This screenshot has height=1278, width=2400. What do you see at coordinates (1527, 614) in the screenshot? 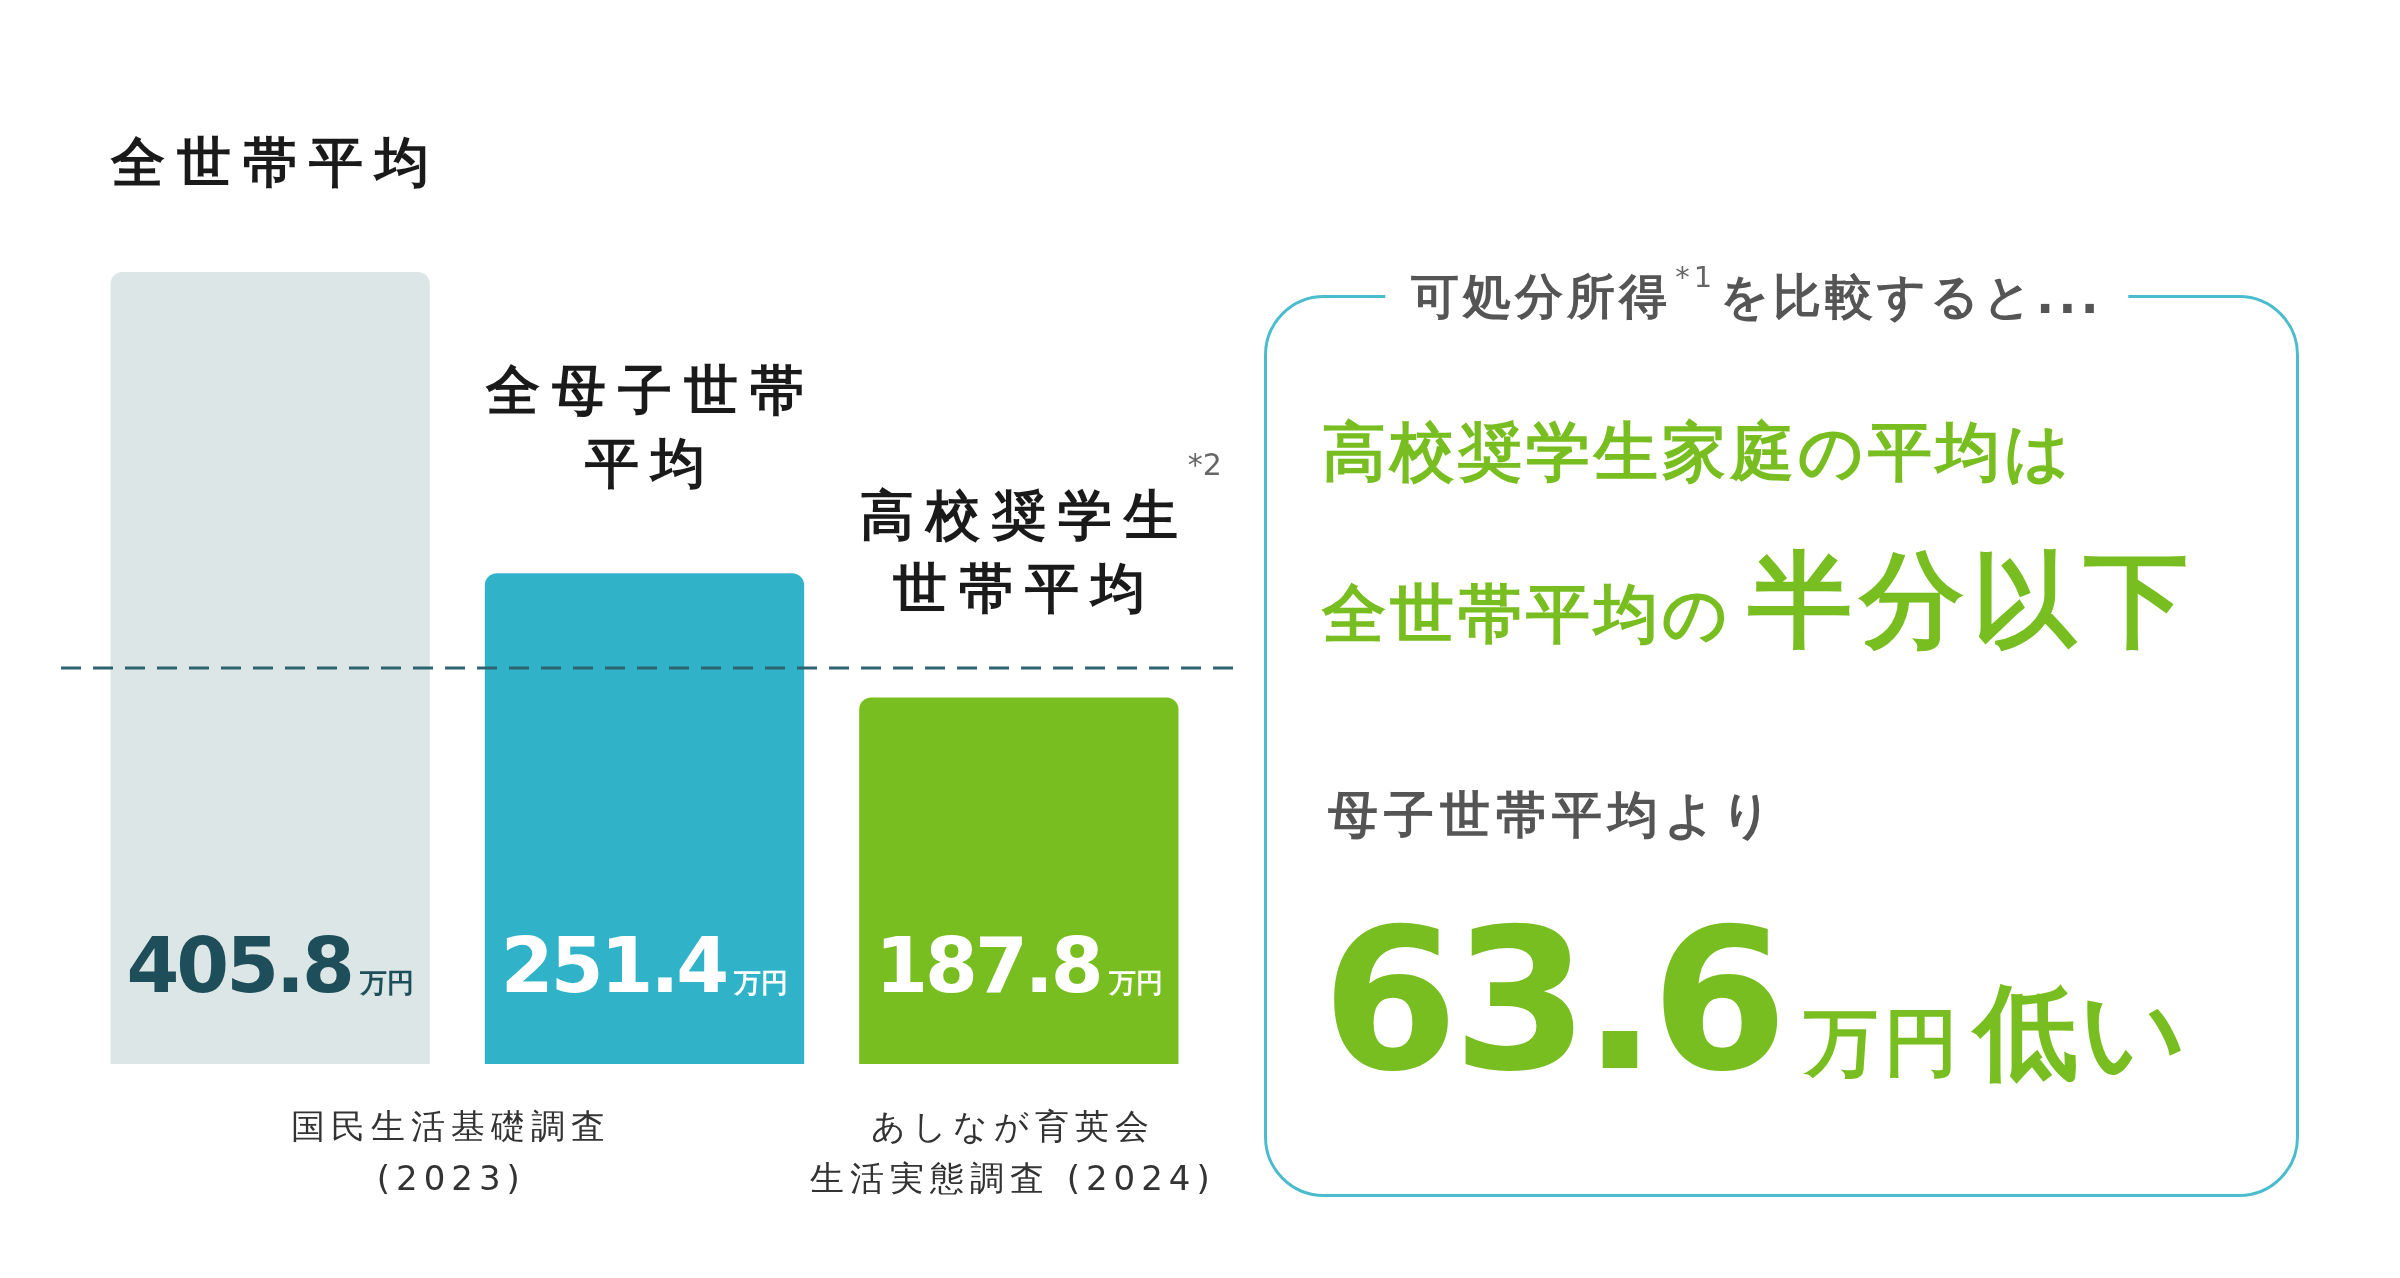
I see `text: 全世帯平均の` at bounding box center [1527, 614].